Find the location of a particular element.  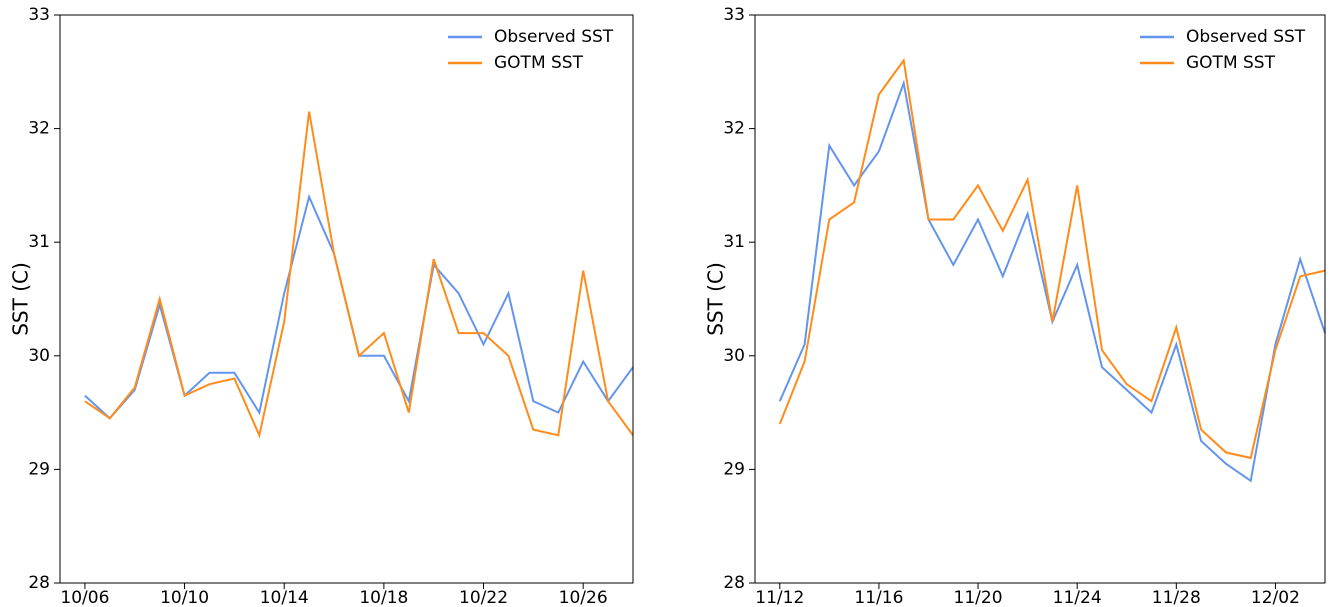

x-tick-label: 11/28 is located at coordinates (1176, 597).